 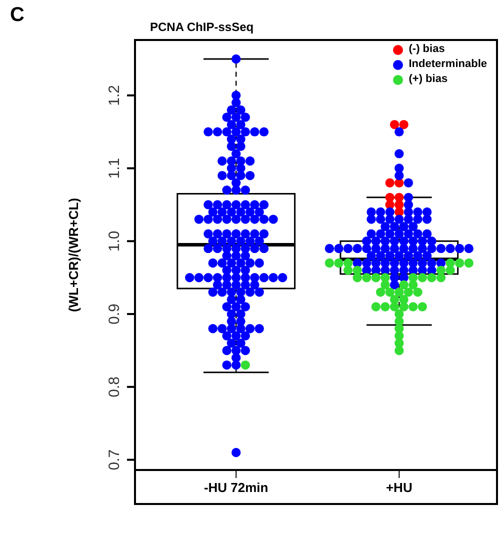 What do you see at coordinates (399, 487) in the screenshot?
I see `x-tick-label: +HU` at bounding box center [399, 487].